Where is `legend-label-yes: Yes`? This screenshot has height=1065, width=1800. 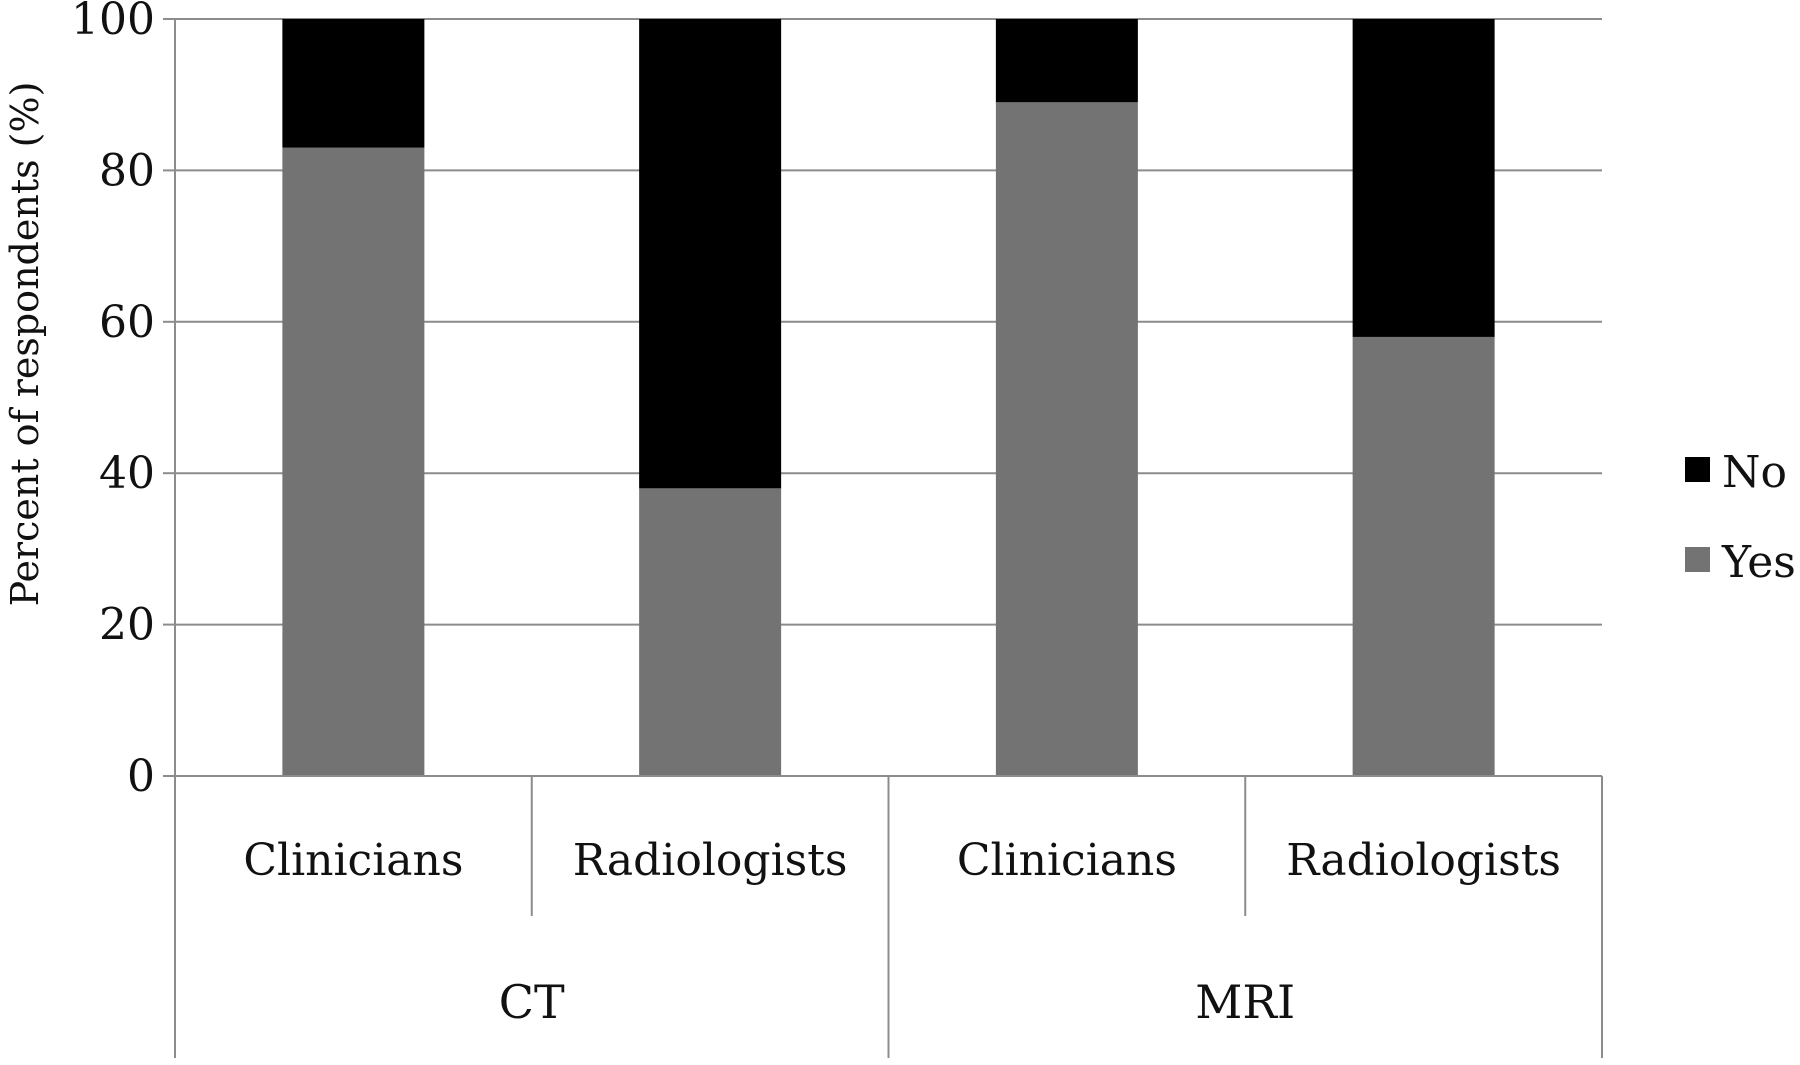
legend-label-yes: Yes is located at coordinates (1758, 562).